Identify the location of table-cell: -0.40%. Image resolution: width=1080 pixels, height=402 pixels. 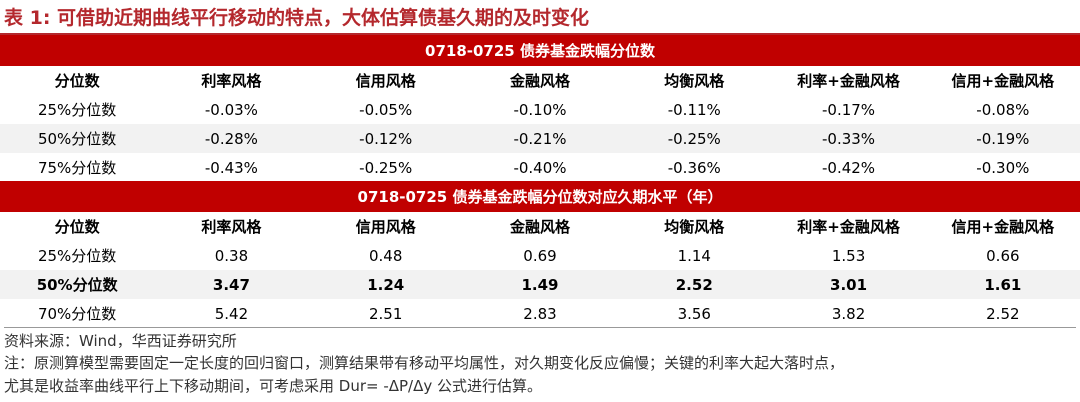
(540, 167).